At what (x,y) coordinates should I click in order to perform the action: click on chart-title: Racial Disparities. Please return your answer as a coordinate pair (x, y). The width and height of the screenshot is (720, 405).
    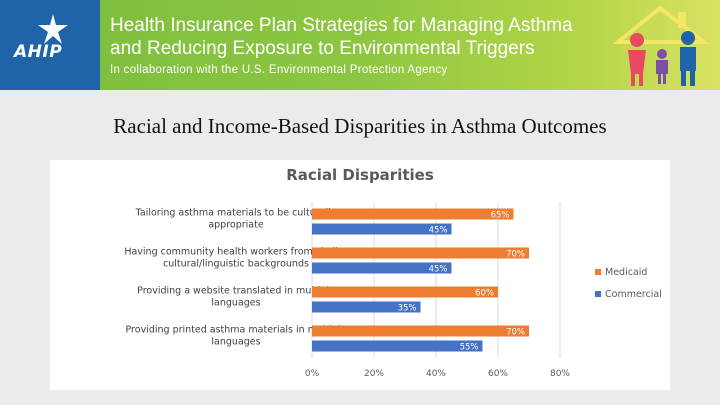
    Looking at the image, I should click on (360, 175).